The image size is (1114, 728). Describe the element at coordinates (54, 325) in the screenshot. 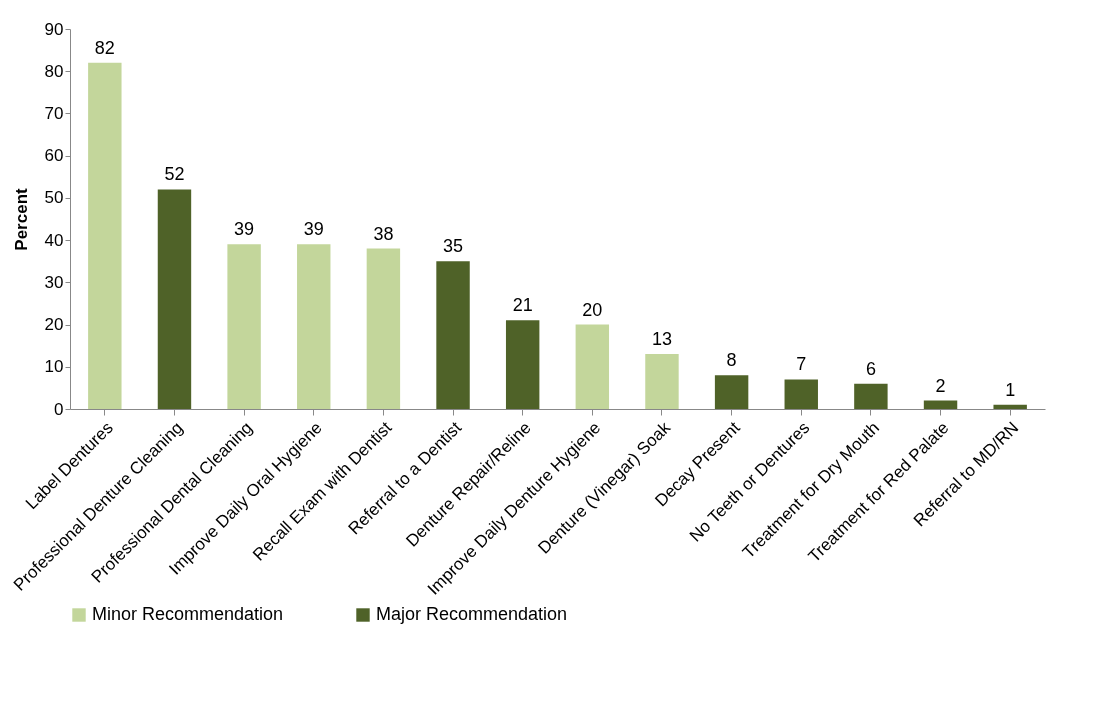

I see `y-tick-label: 20` at that location.